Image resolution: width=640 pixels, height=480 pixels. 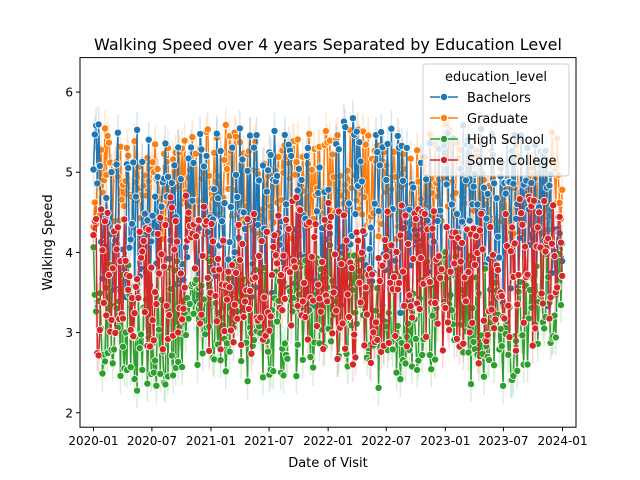 What do you see at coordinates (69, 253) in the screenshot?
I see `y-tick-label: 4` at bounding box center [69, 253].